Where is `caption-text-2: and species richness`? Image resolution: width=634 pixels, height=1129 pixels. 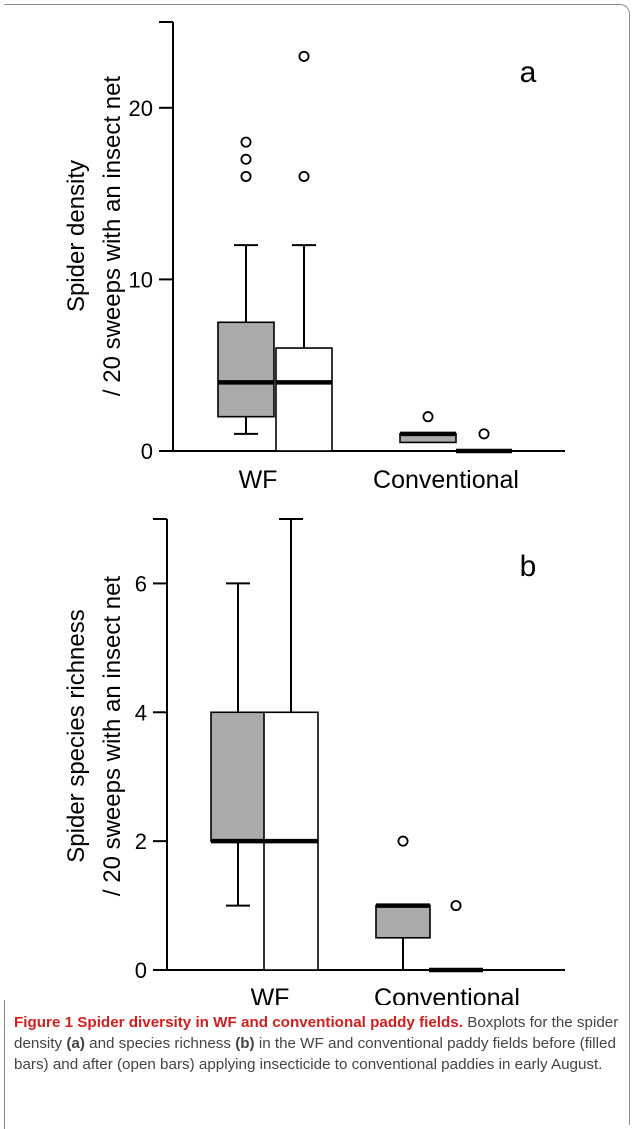
caption-text-2: and species richness is located at coordinates (160, 1043).